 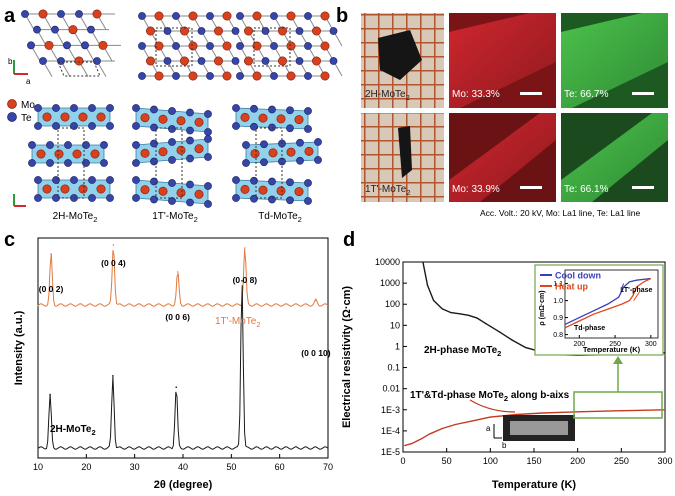 What do you see at coordinates (21, 111) in the screenshot?
I see `atom-legend: Mo Te` at bounding box center [21, 111].